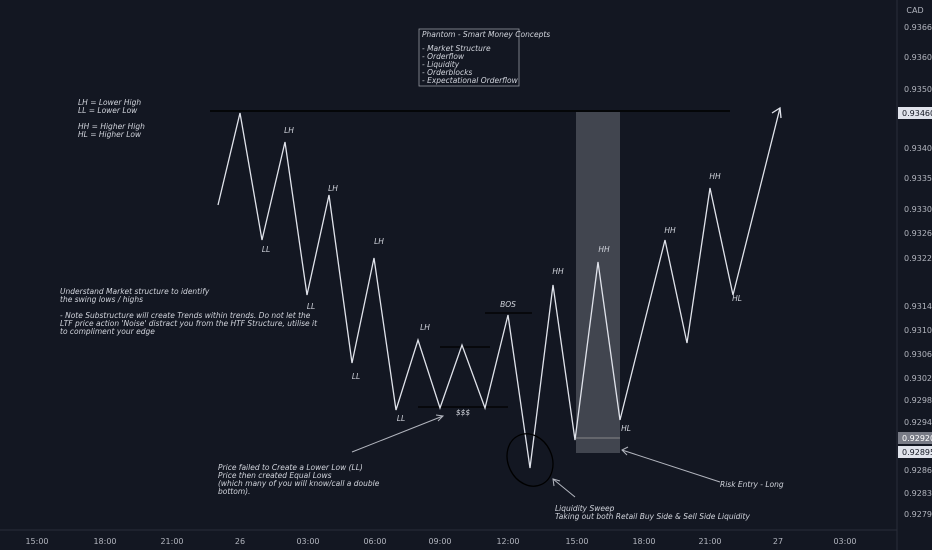 The width and height of the screenshot is (932, 550). I want to click on time-label: 27, so click(778, 541).